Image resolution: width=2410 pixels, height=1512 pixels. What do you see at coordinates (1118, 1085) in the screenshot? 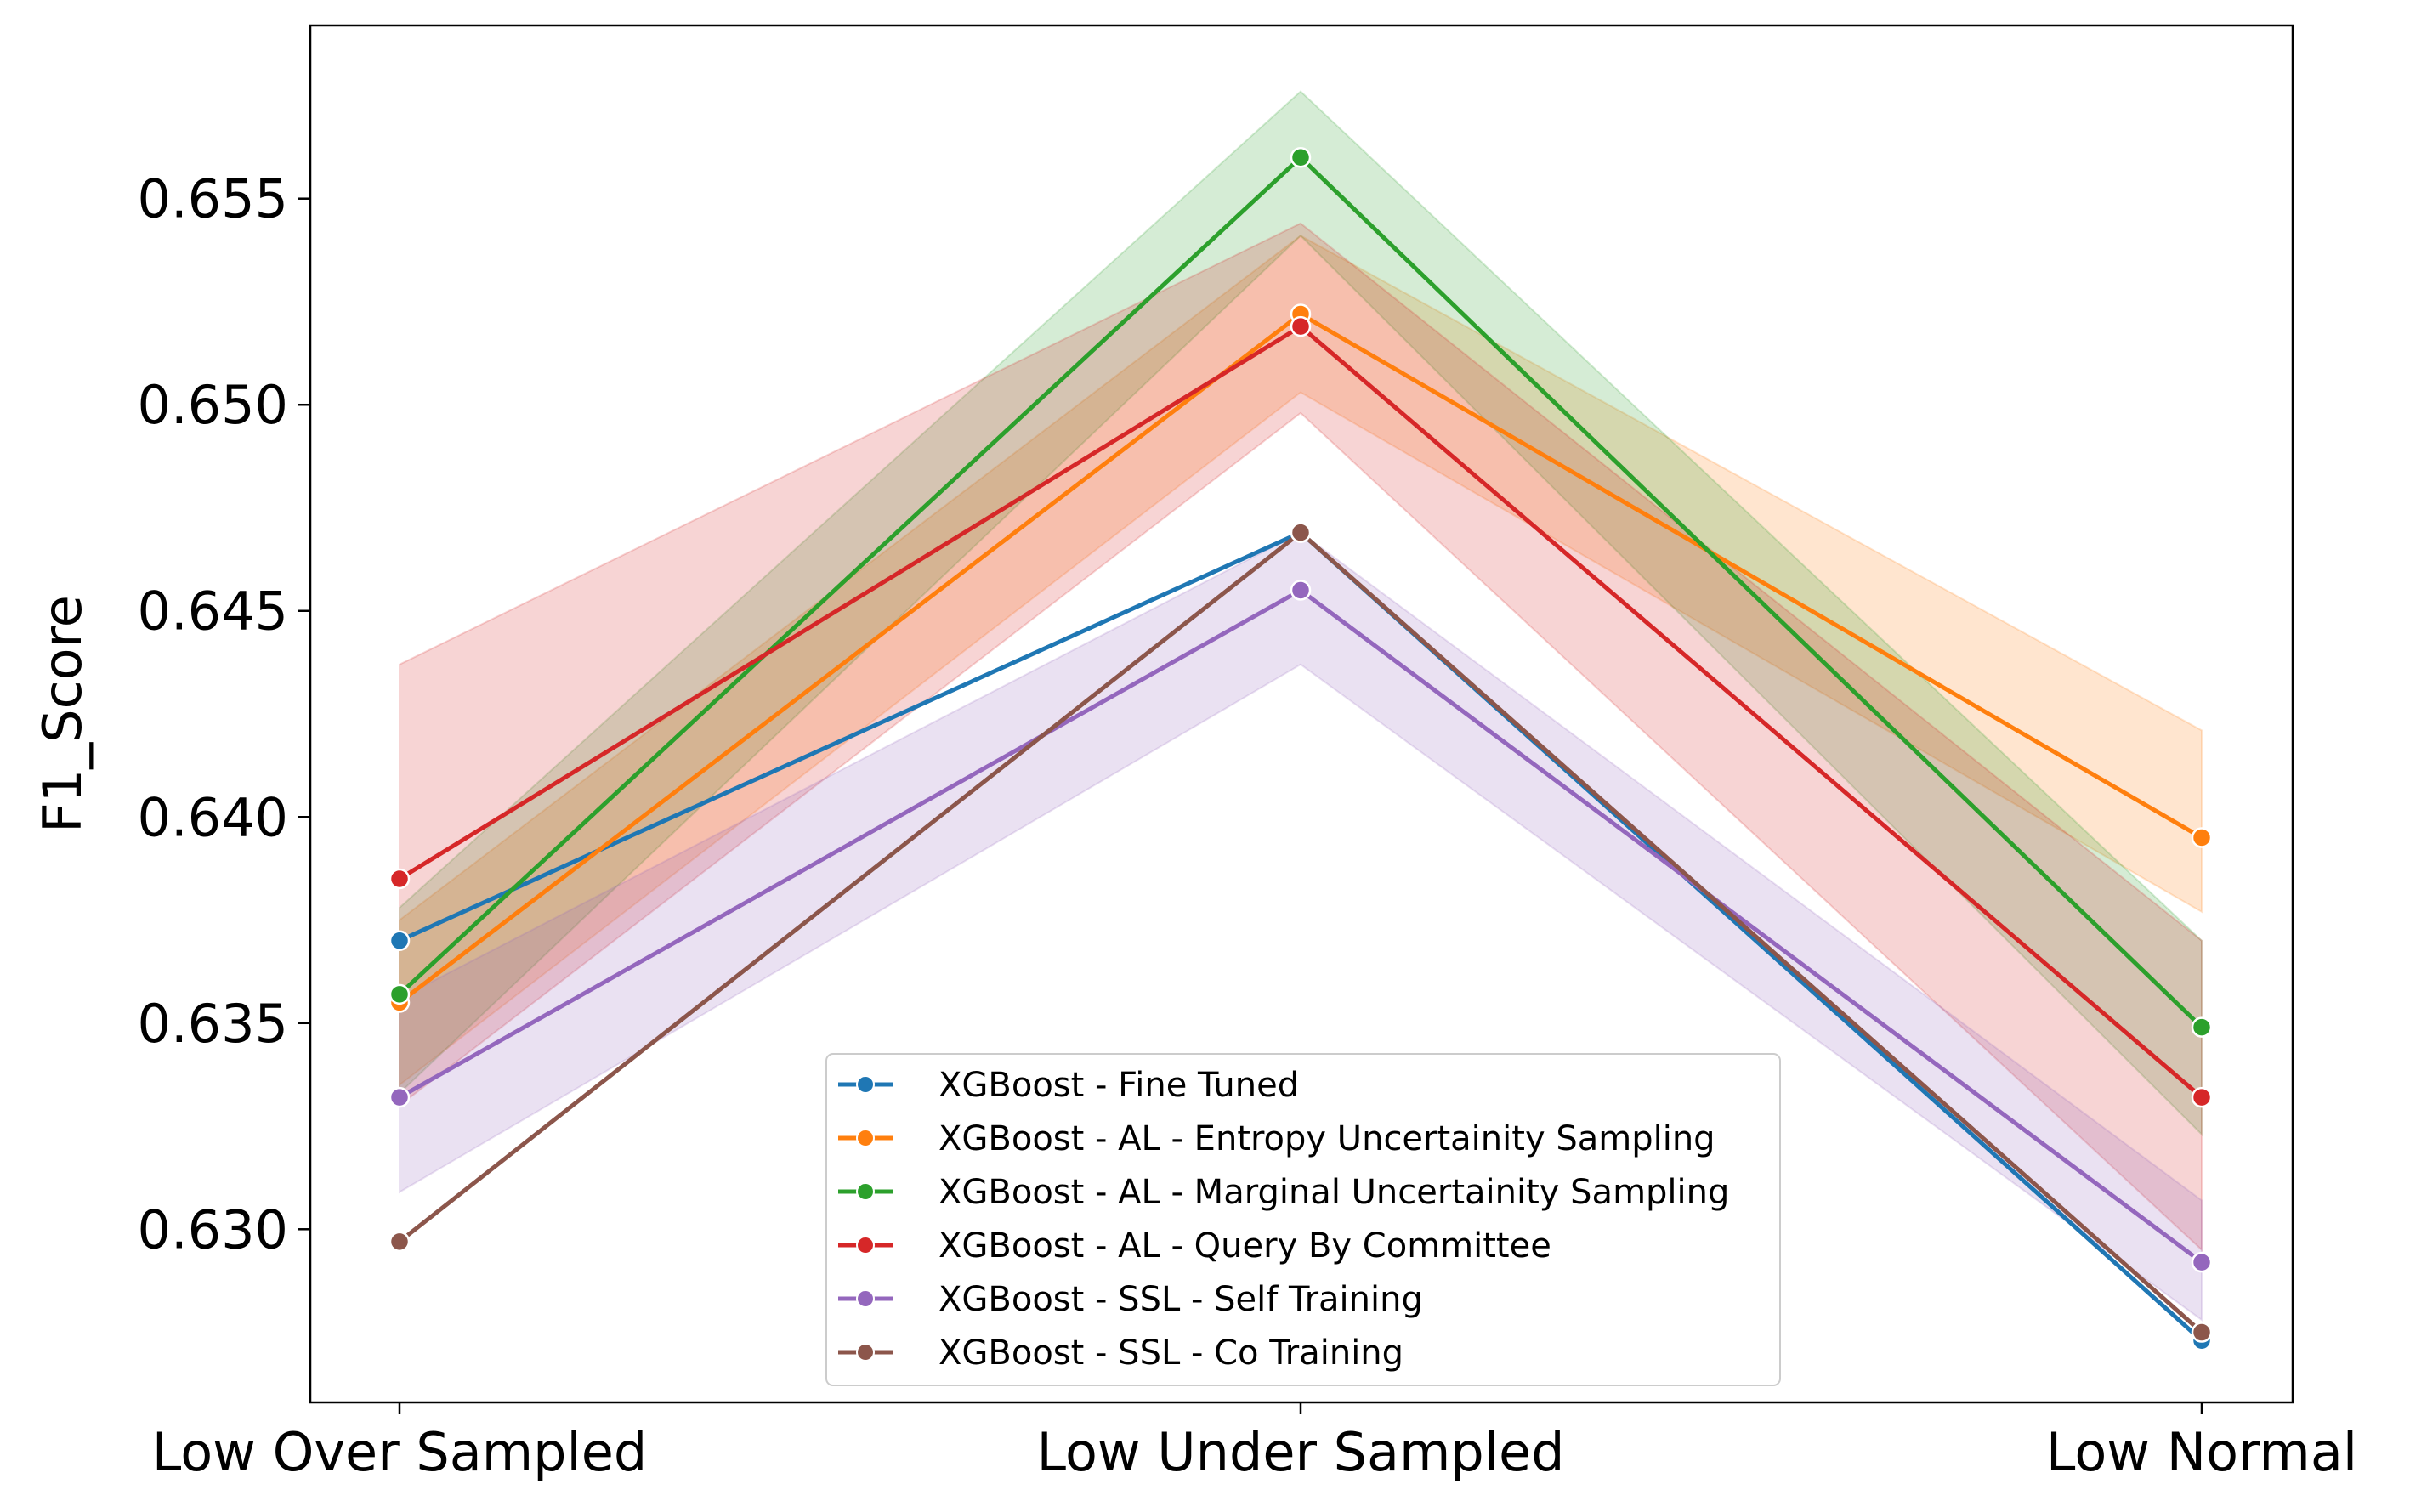
I see `legend-entry-label: XGBoost - Fine Tuned` at bounding box center [1118, 1085].